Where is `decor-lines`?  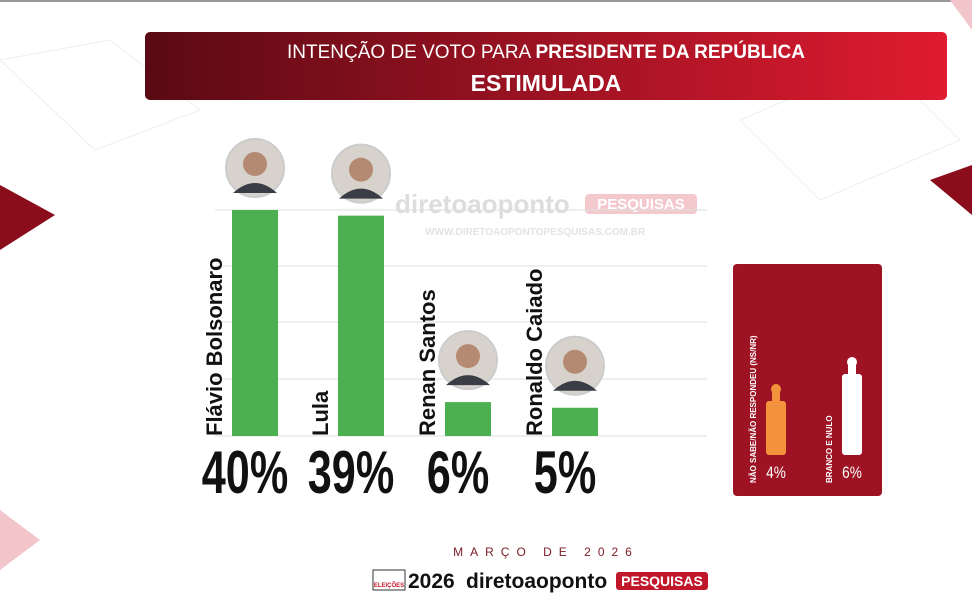
decor-lines is located at coordinates (101, 95).